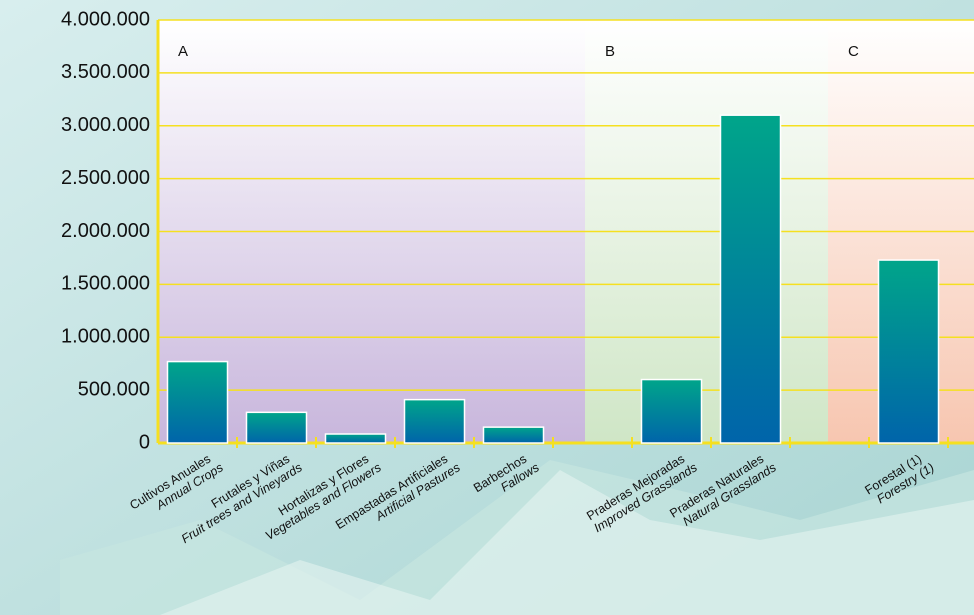  I want to click on y-tick-label: 4.000.000, so click(105, 19).